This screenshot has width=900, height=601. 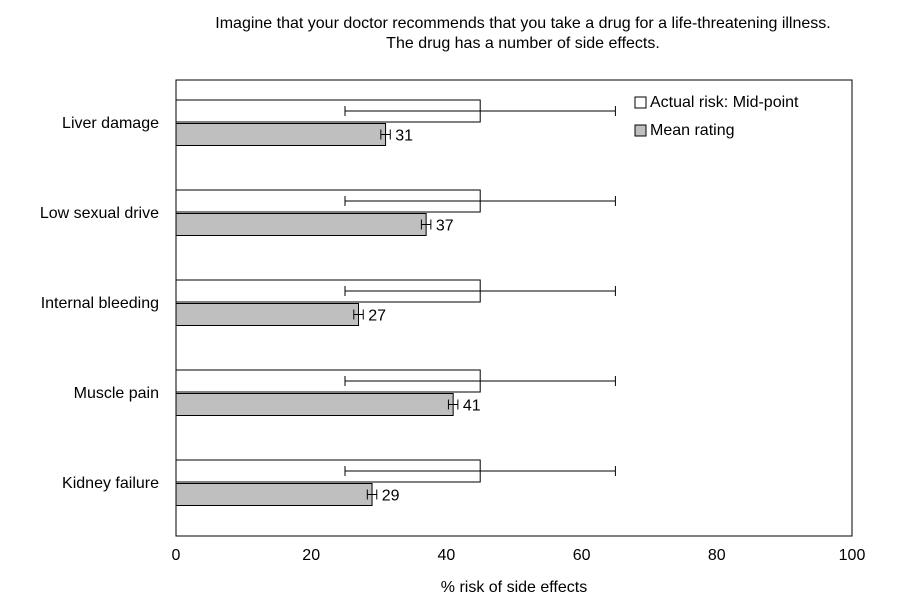 What do you see at coordinates (717, 555) in the screenshot?
I see `x-tick-label: 80` at bounding box center [717, 555].